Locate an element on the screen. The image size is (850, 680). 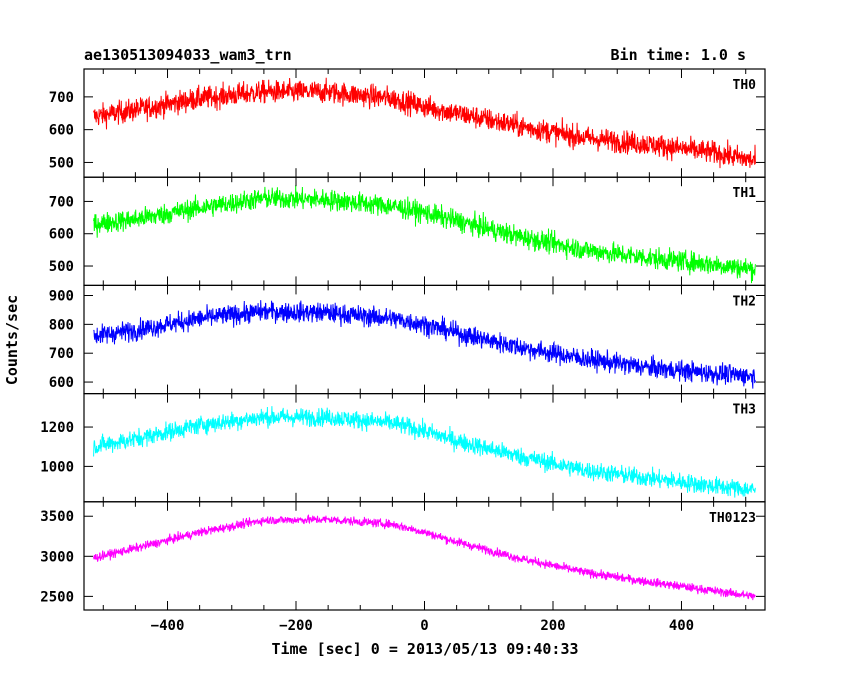
x-axis-tick-labels: −400 −200 0 200 400 is located at coordinates (422, 626).